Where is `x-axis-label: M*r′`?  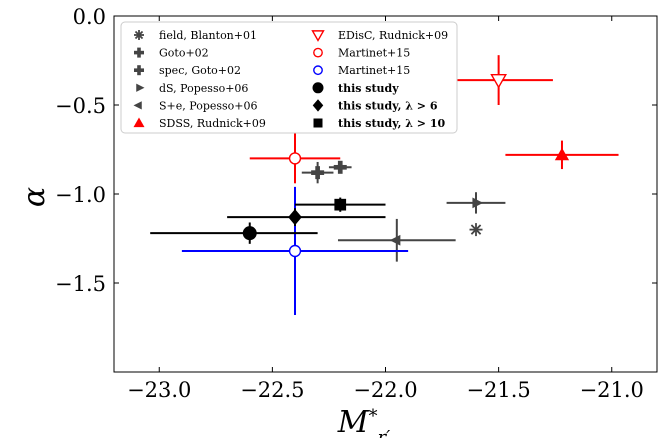 x-axis-label: M*r′ is located at coordinates (363, 421).